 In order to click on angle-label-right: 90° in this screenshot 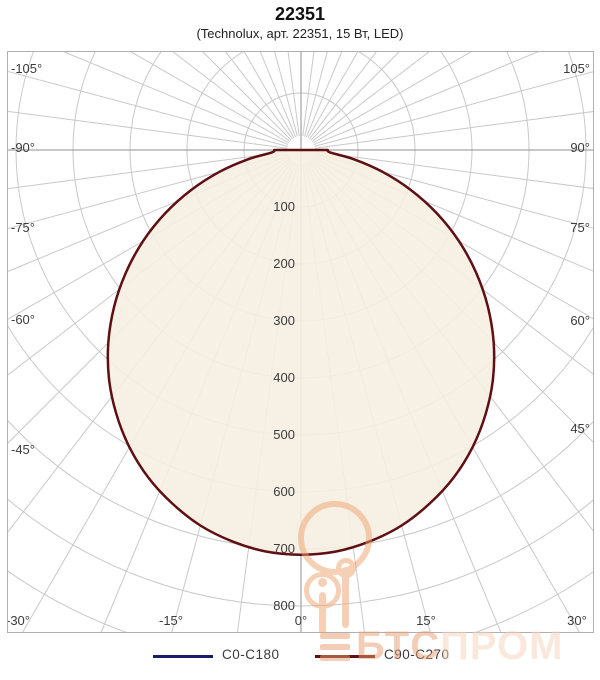, I will do `click(580, 147)`.